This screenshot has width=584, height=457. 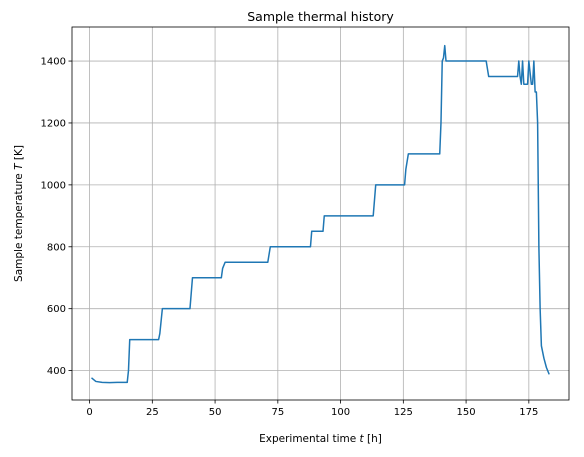 What do you see at coordinates (19, 154) in the screenshot?
I see `y-axis-label-unit: [K]` at bounding box center [19, 154].